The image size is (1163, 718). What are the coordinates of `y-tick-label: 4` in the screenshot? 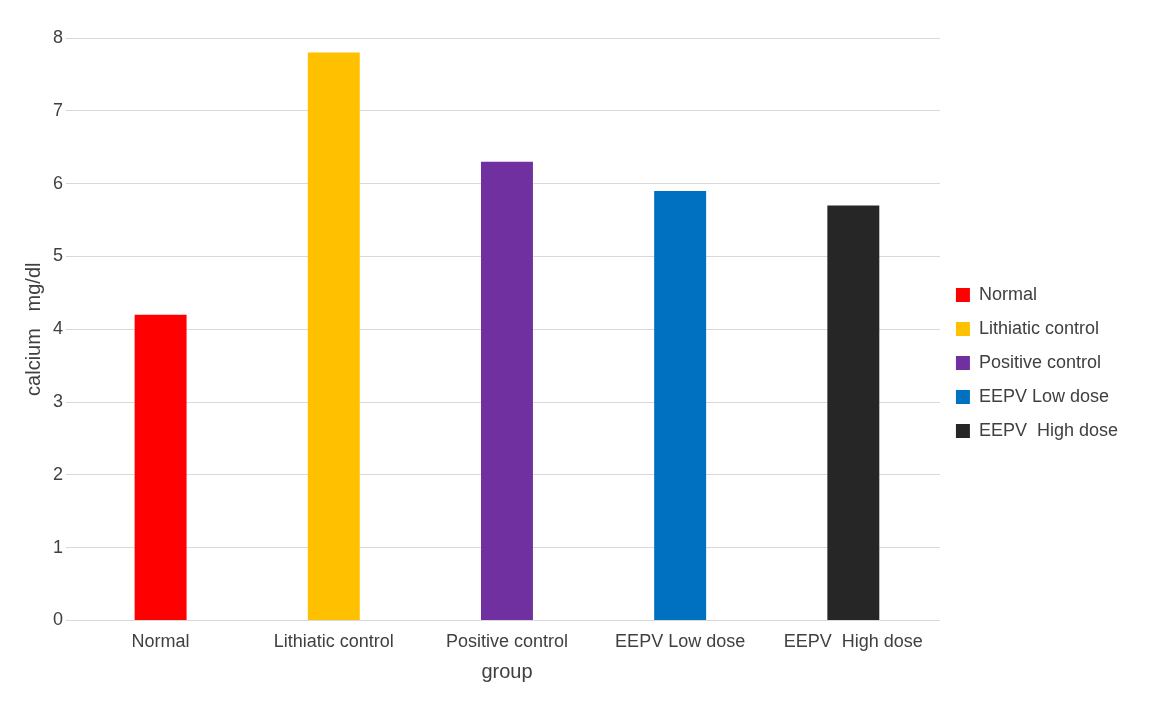 It's located at (58, 328).